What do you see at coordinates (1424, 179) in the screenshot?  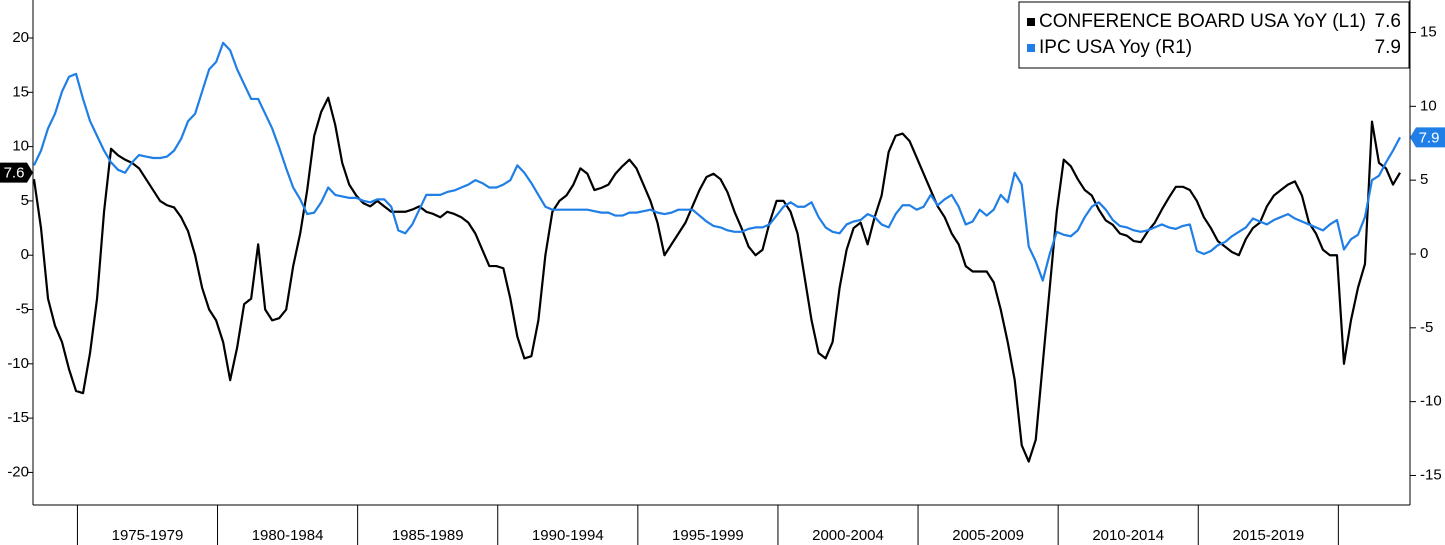 I see `y2-tick-label: 5` at bounding box center [1424, 179].